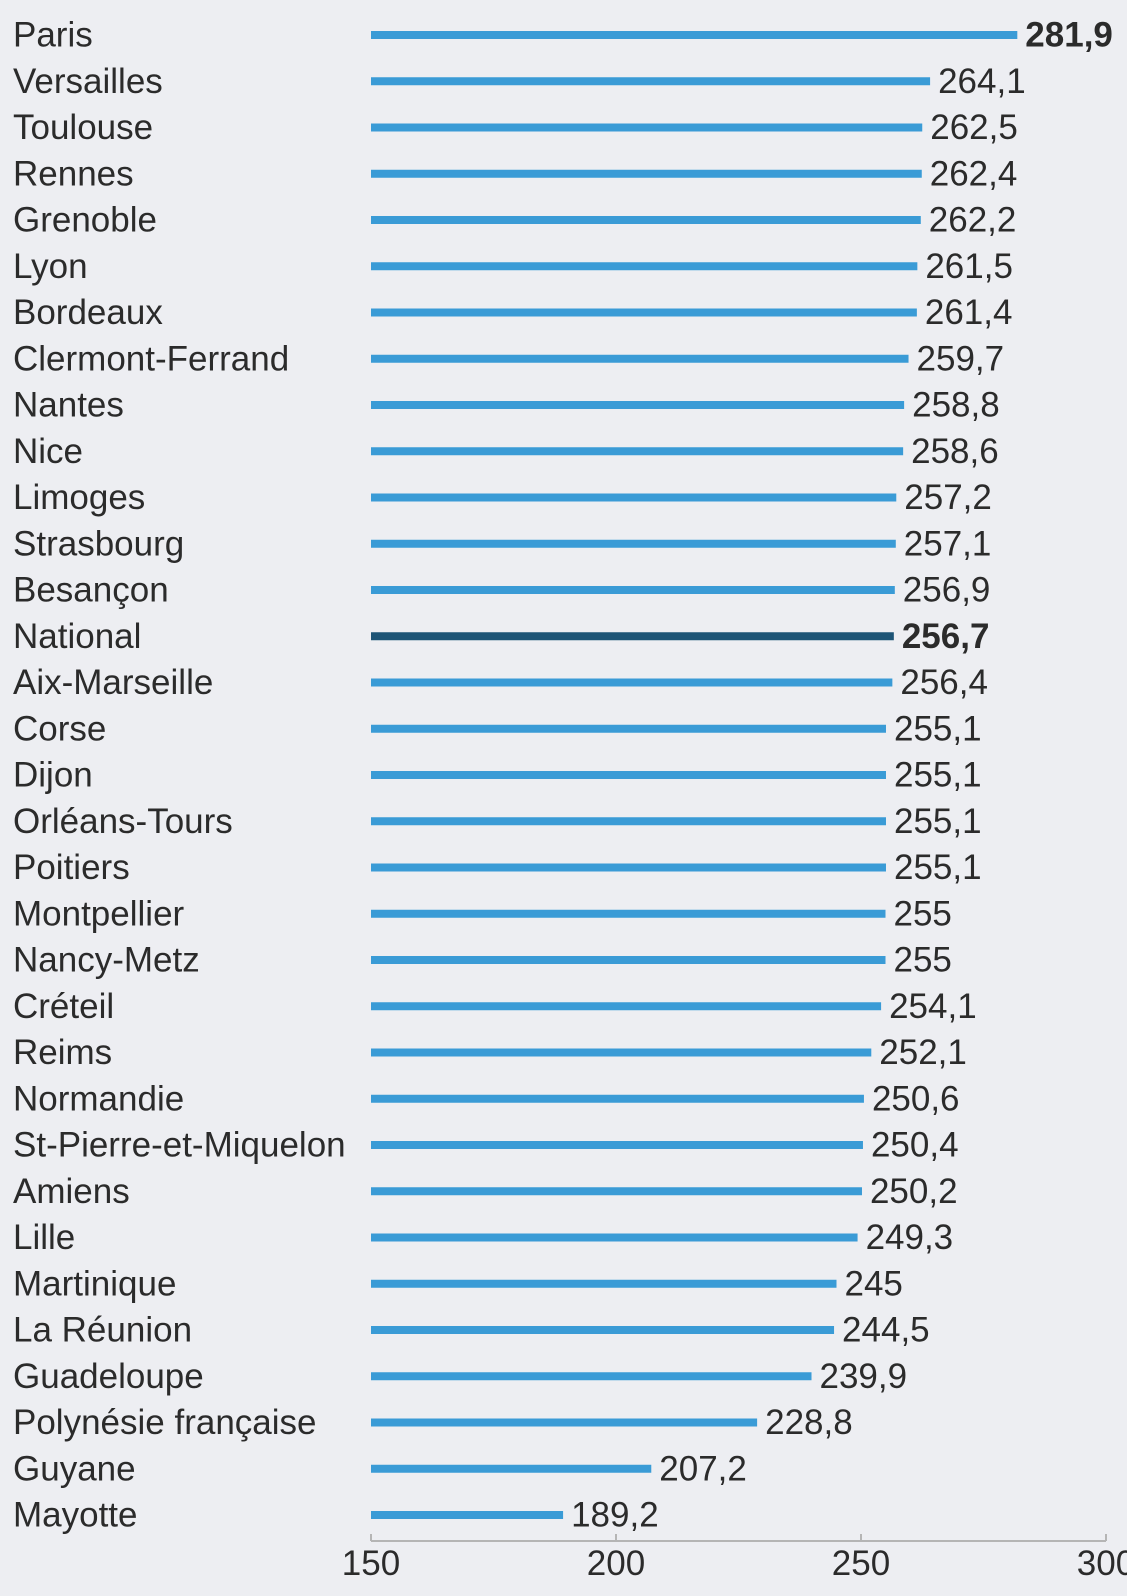 The height and width of the screenshot is (1596, 1127). What do you see at coordinates (75, 1515) in the screenshot?
I see `category-label: Mayotte` at bounding box center [75, 1515].